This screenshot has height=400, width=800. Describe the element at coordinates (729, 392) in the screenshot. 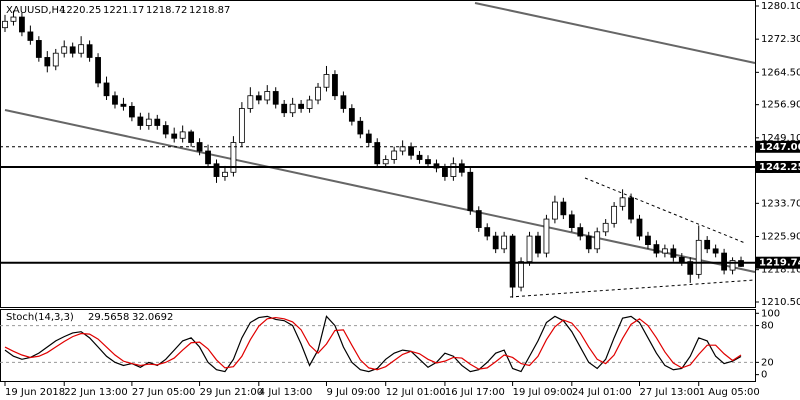

I see `x-tick-label: 1 Aug 05:00` at that location.